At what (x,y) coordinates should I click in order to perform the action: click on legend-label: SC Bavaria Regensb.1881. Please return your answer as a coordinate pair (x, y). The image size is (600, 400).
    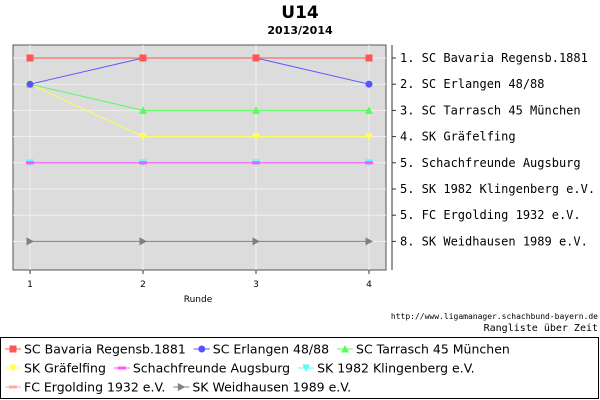
    Looking at the image, I should click on (105, 349).